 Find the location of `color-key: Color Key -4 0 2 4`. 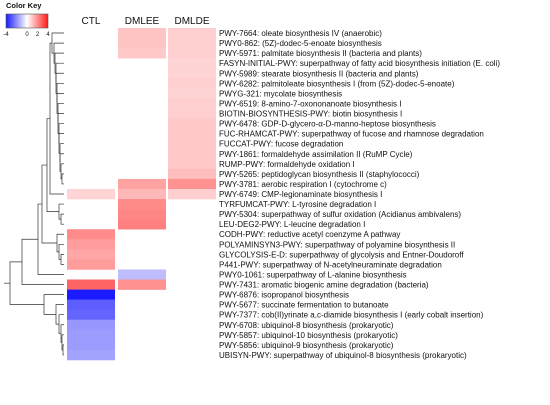

color-key: Color Key -4 0 2 4 is located at coordinates (26, 19).